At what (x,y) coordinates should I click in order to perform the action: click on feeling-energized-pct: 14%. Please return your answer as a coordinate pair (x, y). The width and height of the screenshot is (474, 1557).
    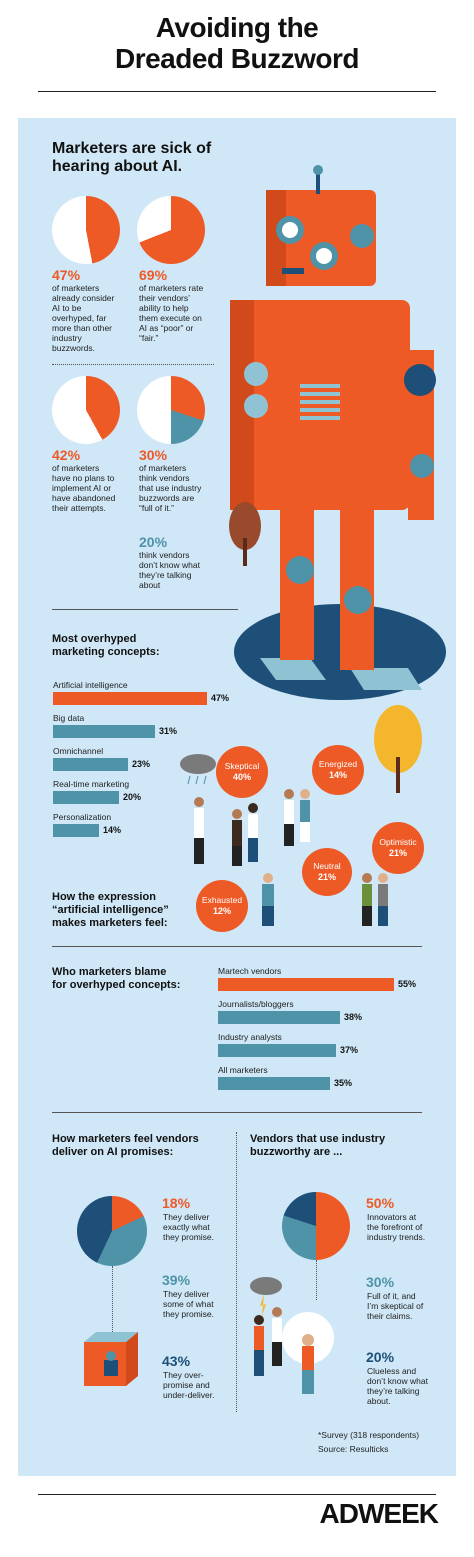
    Looking at the image, I should click on (337, 775).